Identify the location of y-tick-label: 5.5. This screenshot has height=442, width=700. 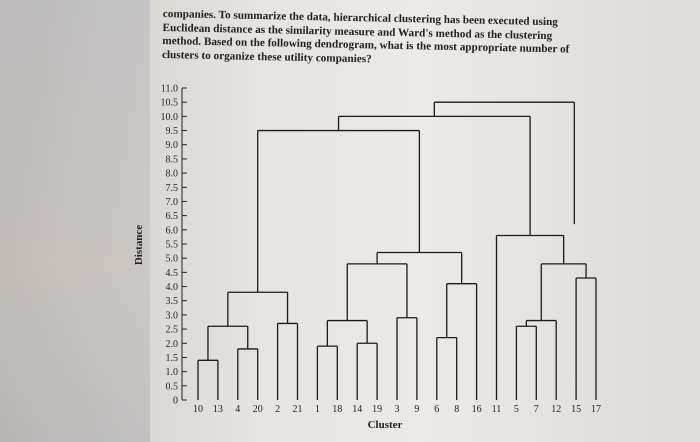
(172, 245).